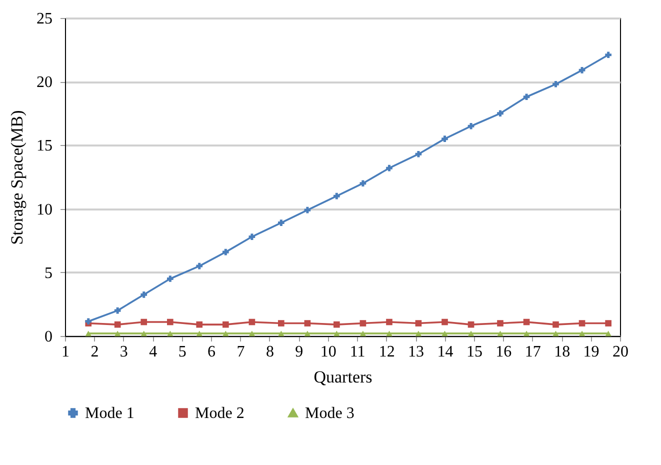 Image resolution: width=661 pixels, height=465 pixels. Describe the element at coordinates (66, 352) in the screenshot. I see `x-tick-label: 1` at that location.